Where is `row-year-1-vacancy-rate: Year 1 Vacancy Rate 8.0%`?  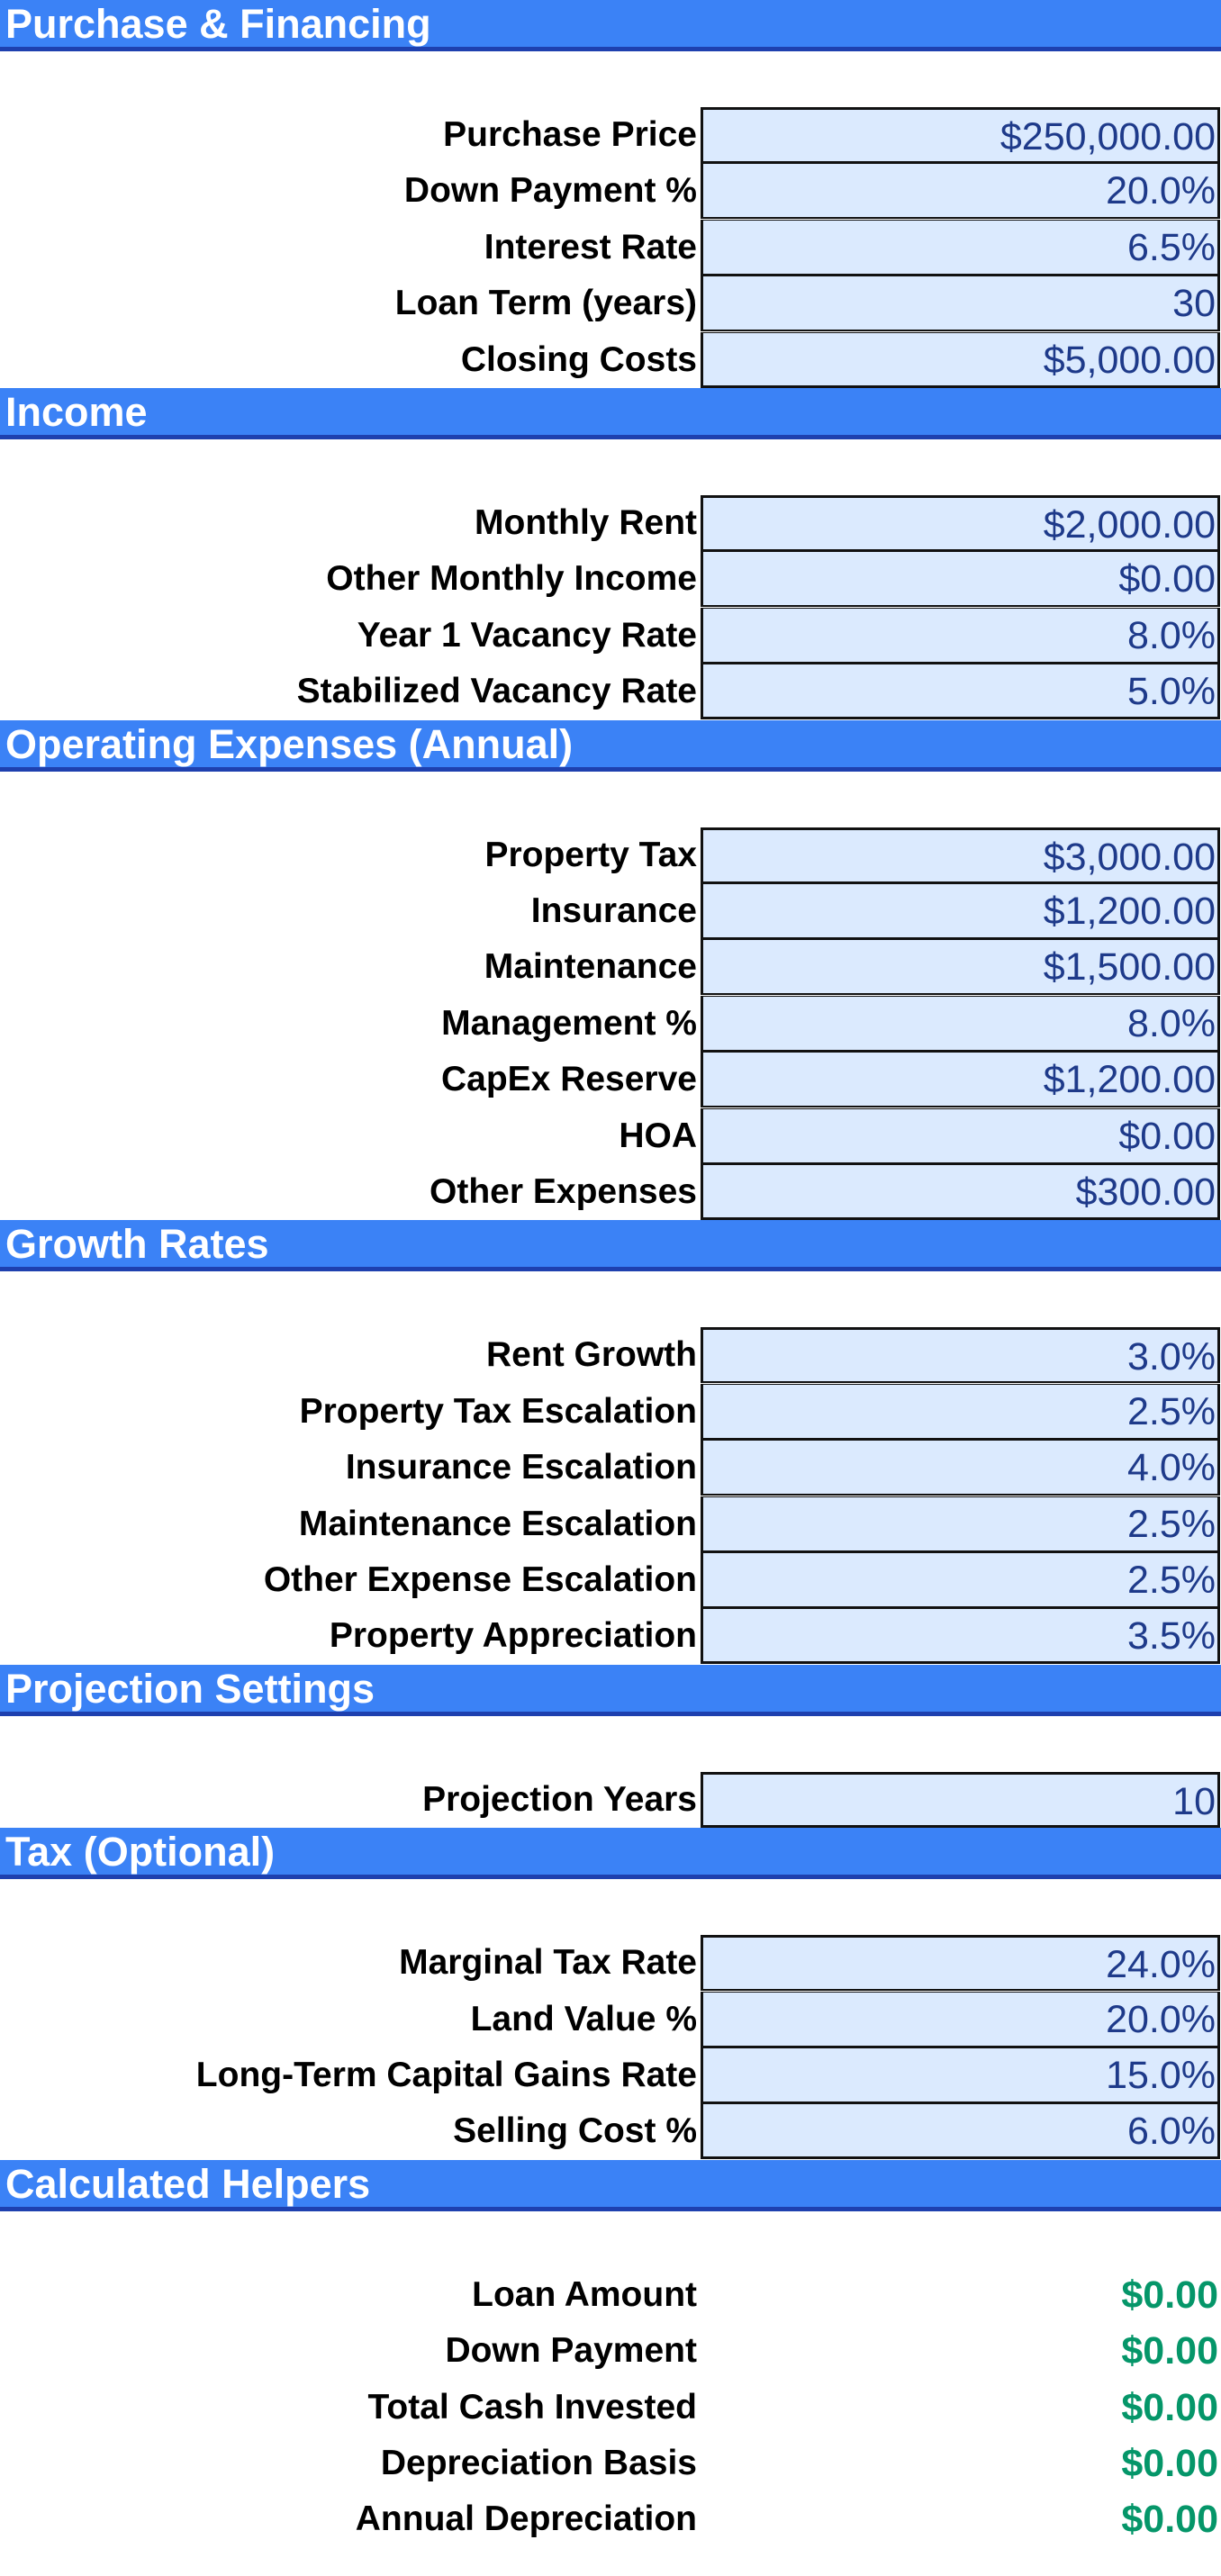 row-year-1-vacancy-rate: Year 1 Vacancy Rate 8.0% is located at coordinates (610, 636).